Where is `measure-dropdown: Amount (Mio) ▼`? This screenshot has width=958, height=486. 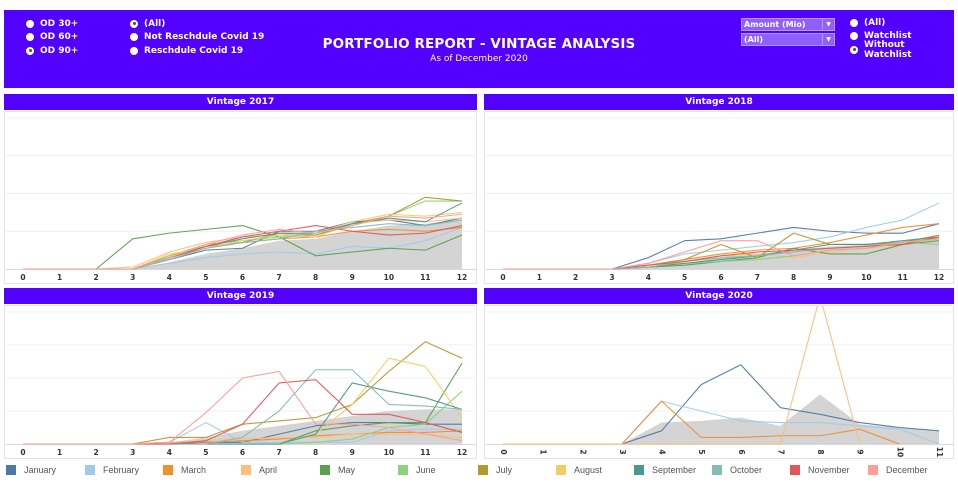 measure-dropdown: Amount (Mio) ▼ is located at coordinates (788, 24).